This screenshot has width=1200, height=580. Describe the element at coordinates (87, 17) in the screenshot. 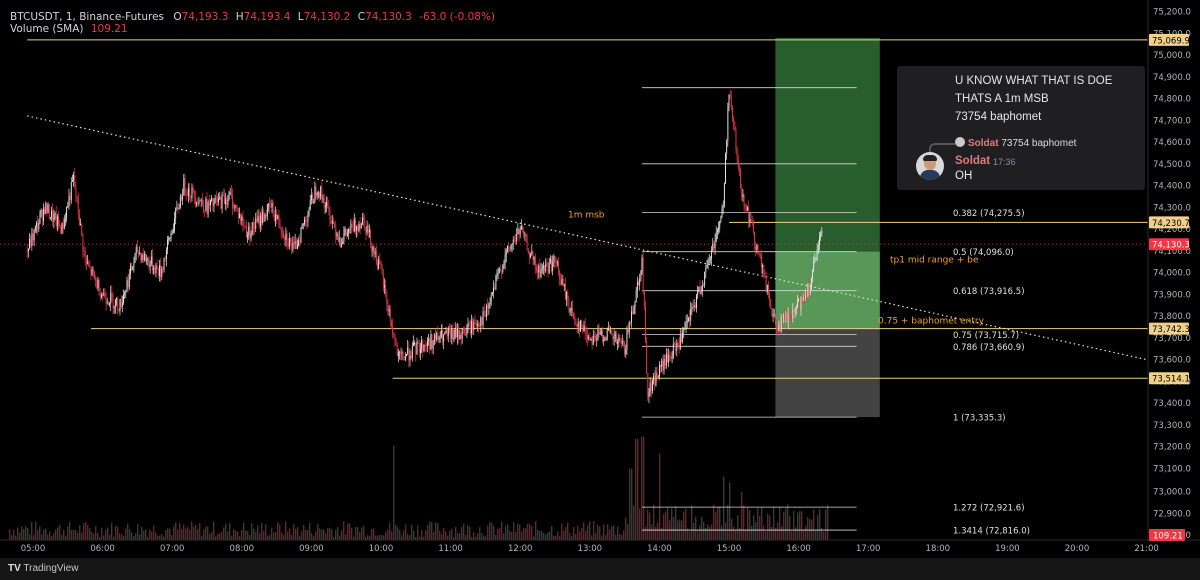

I see `symbol-label: BTCUSDT, 1, Binance-Futures` at that location.